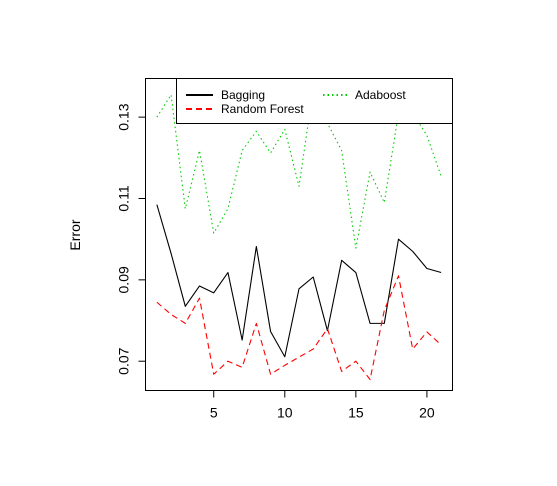 The height and width of the screenshot is (486, 557). What do you see at coordinates (314, 101) in the screenshot?
I see `legend-box` at bounding box center [314, 101].